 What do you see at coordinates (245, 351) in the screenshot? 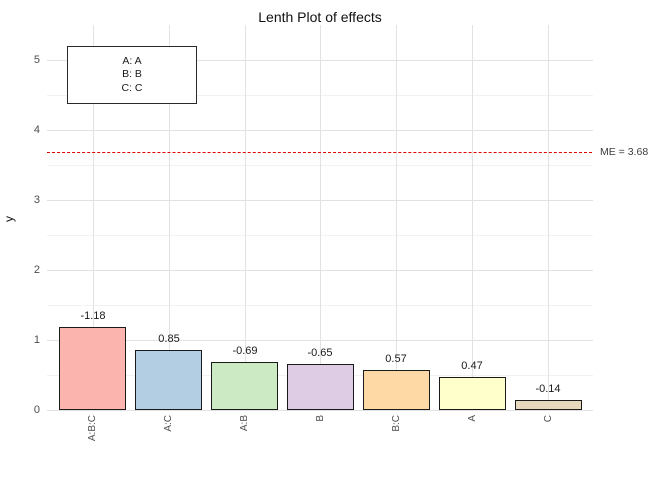
I see `bar-value-label: -0.69` at bounding box center [245, 351].